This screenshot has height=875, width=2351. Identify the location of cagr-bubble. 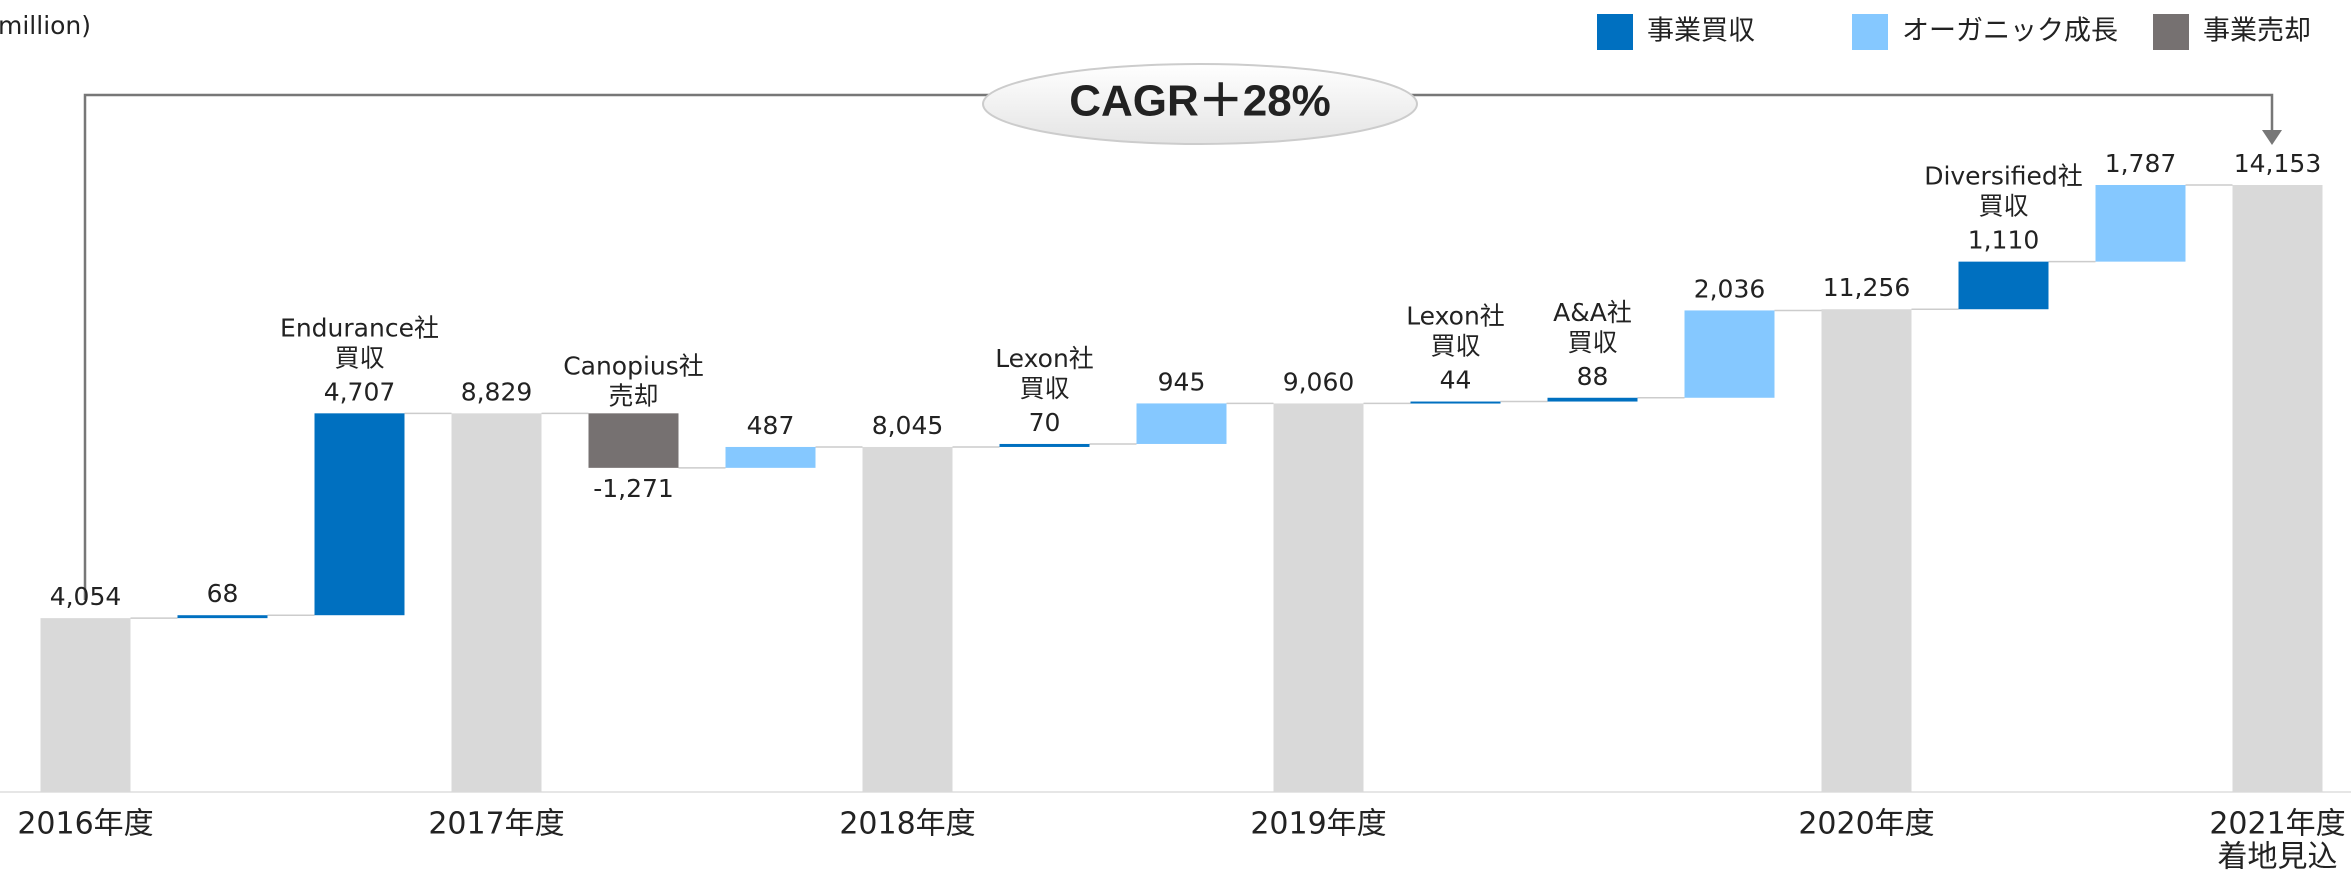
(1200, 104).